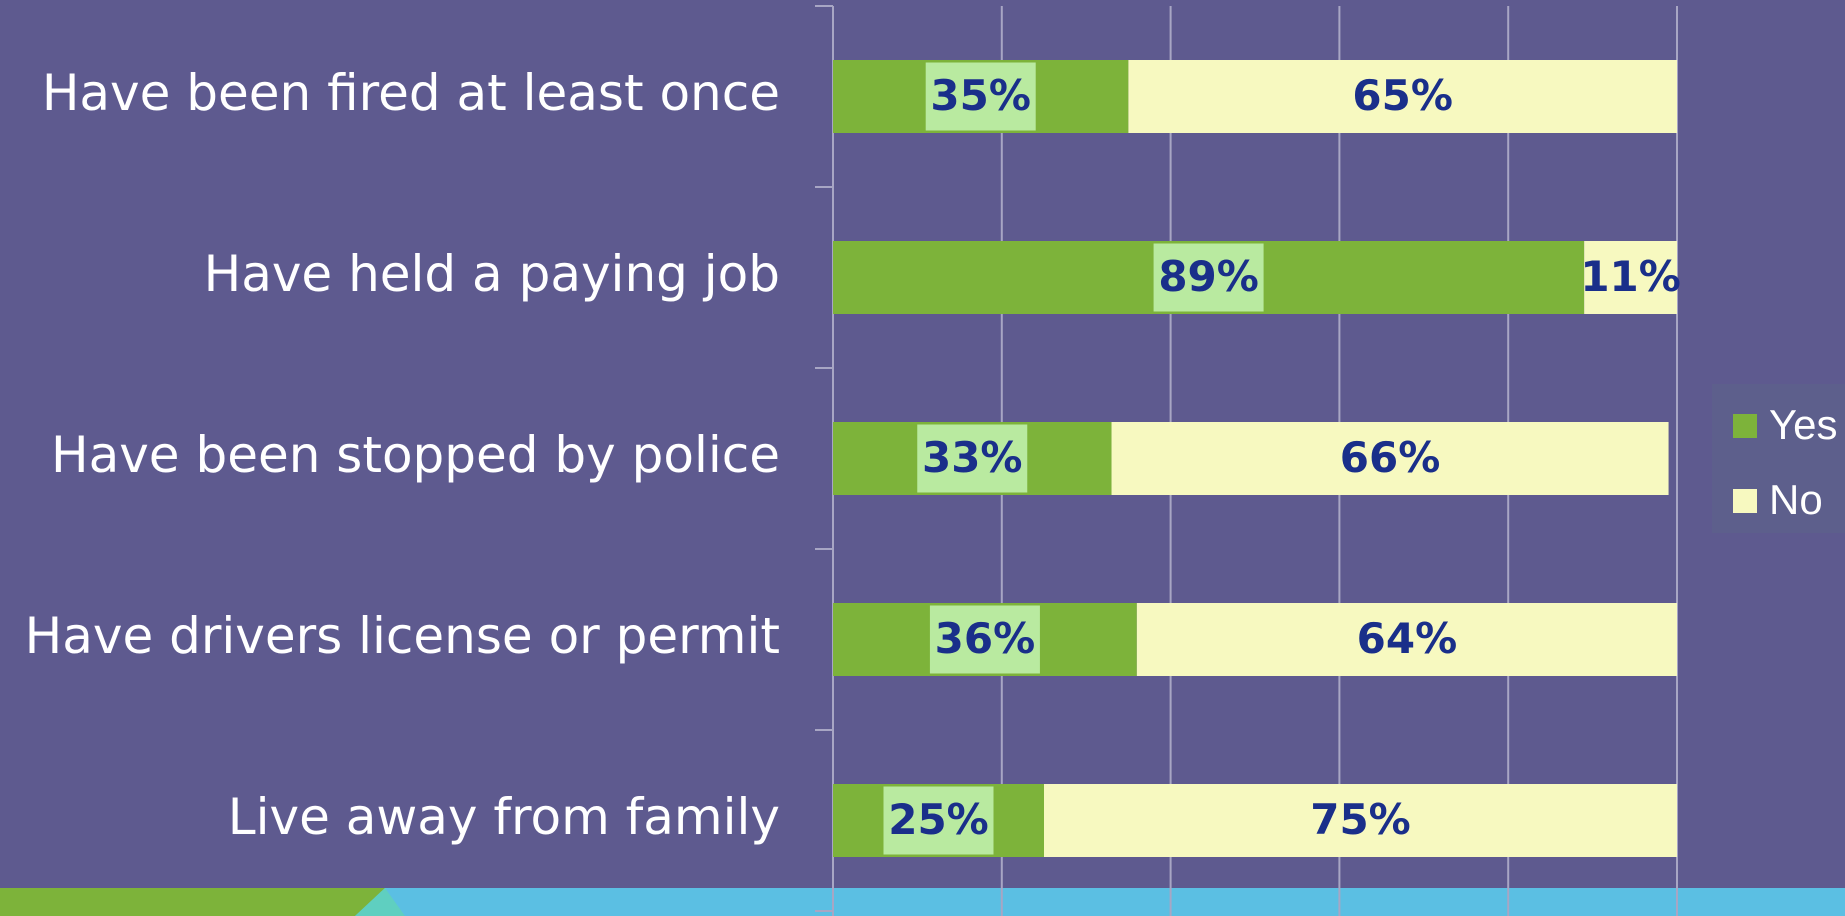  What do you see at coordinates (415, 455) in the screenshot?
I see `category-label: Have been stopped by police` at bounding box center [415, 455].